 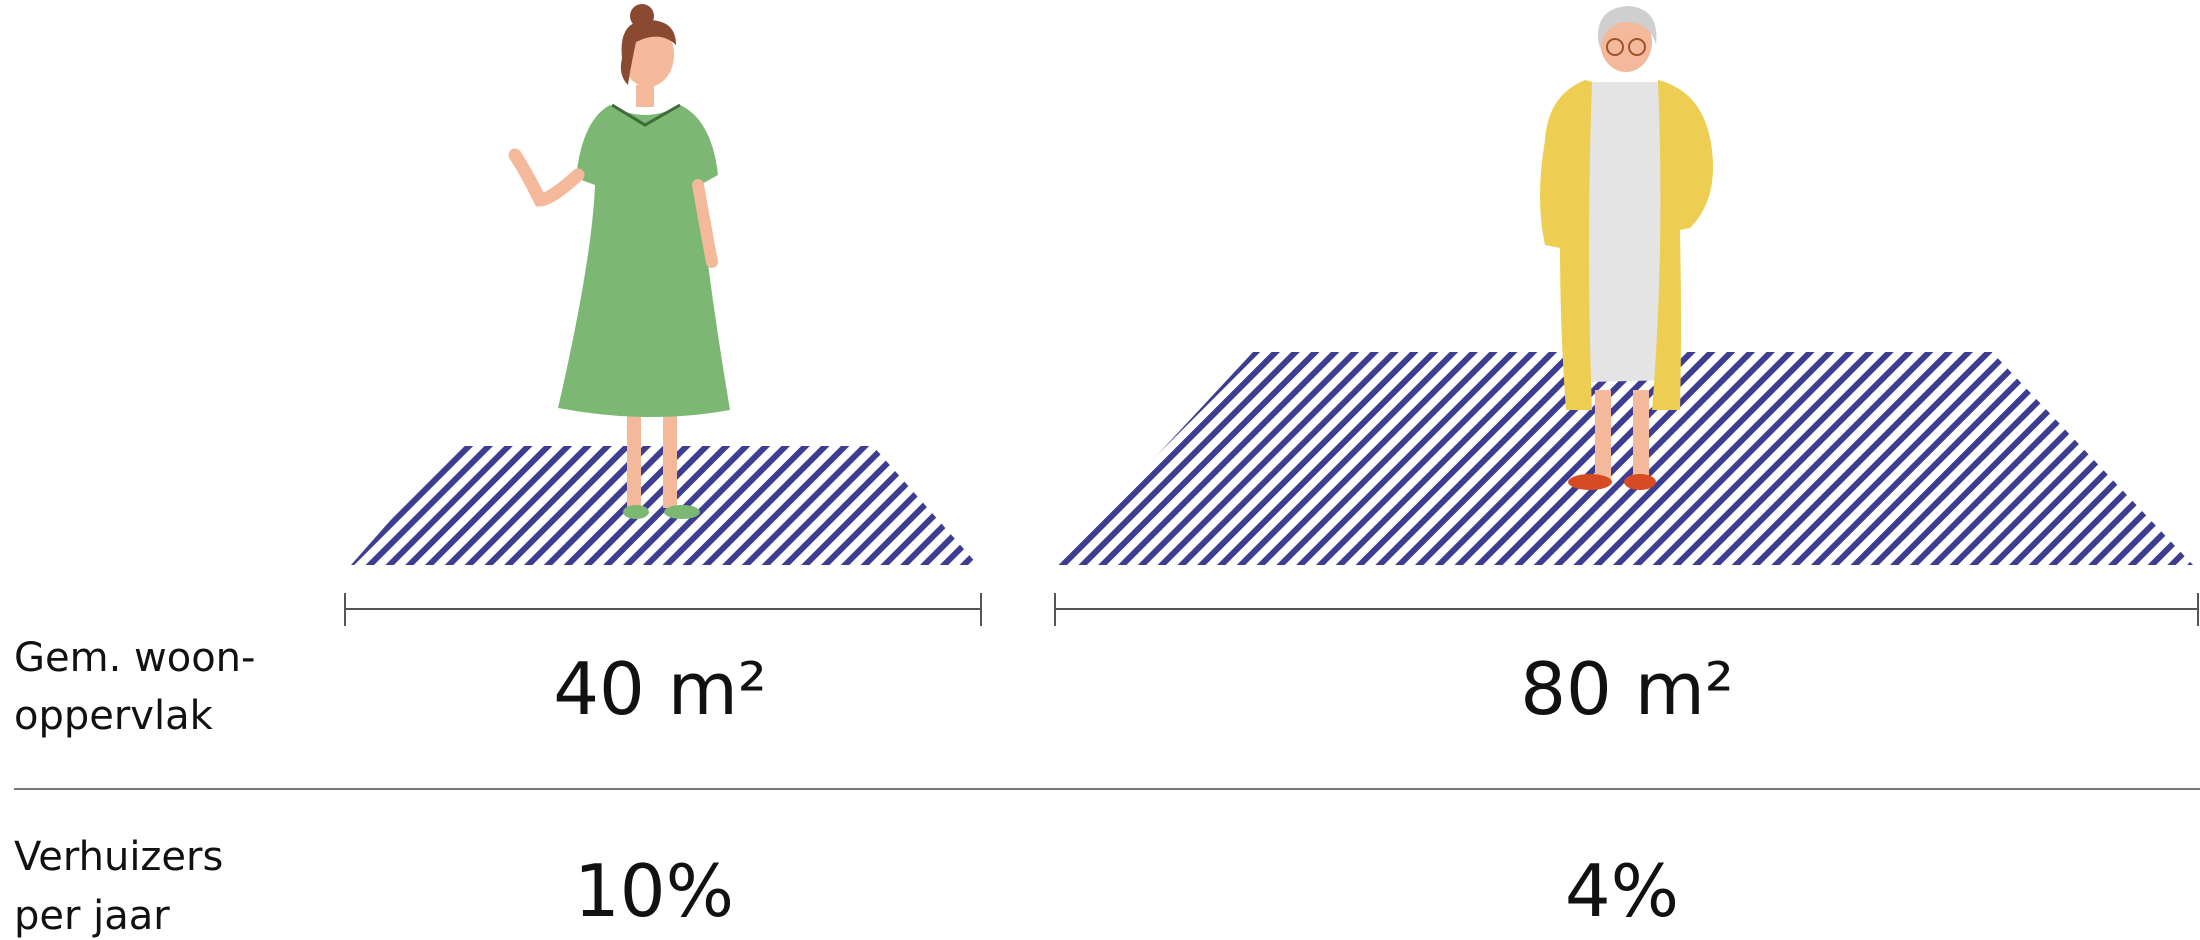 I want to click on row-label: Verhuizers, so click(x=118, y=857).